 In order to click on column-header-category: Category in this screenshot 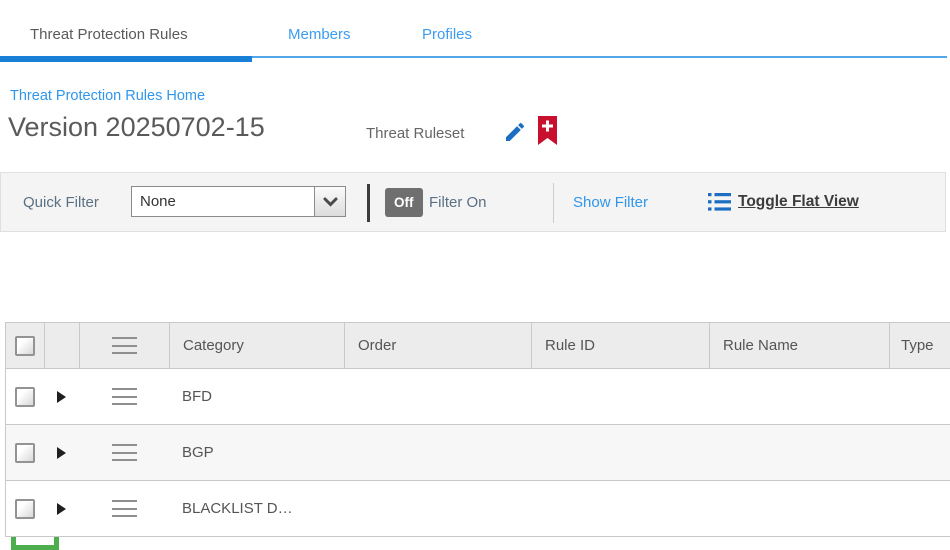, I will do `click(256, 345)`.